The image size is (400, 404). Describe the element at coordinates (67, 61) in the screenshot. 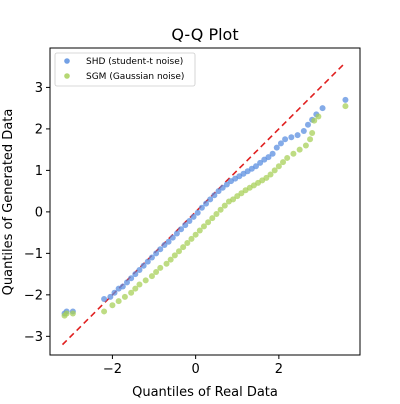

I see `legend-marker-shd` at that location.